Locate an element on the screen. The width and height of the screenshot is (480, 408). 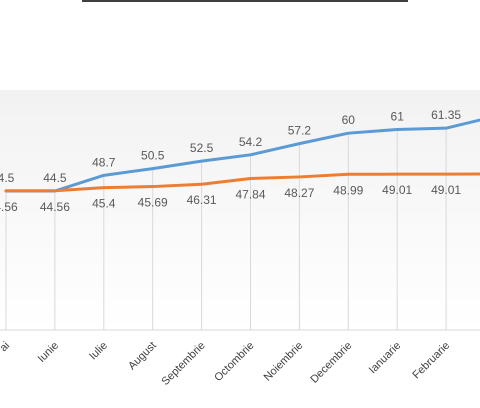
data-label: 47.84 is located at coordinates (250, 195).